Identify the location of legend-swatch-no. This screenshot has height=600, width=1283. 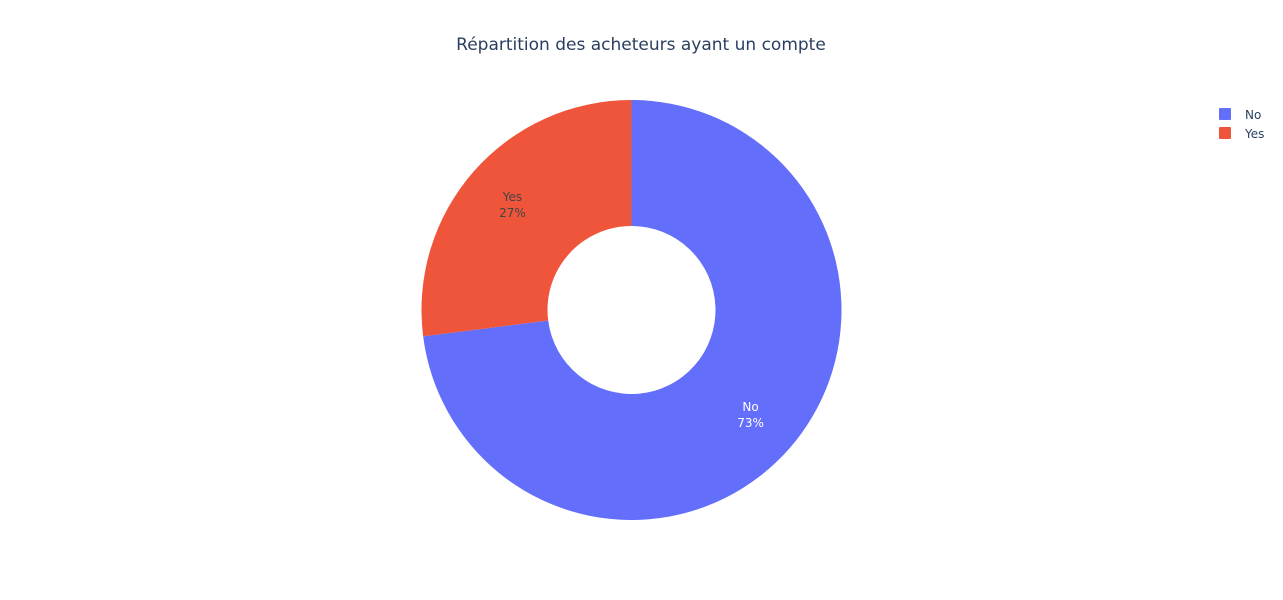
(1225, 114).